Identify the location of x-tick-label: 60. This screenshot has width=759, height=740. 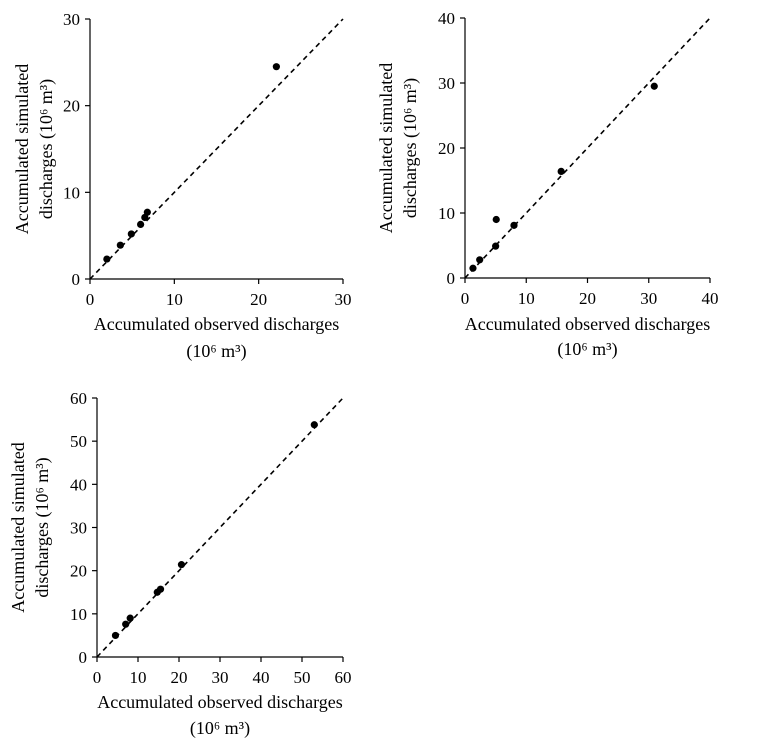
(343, 677).